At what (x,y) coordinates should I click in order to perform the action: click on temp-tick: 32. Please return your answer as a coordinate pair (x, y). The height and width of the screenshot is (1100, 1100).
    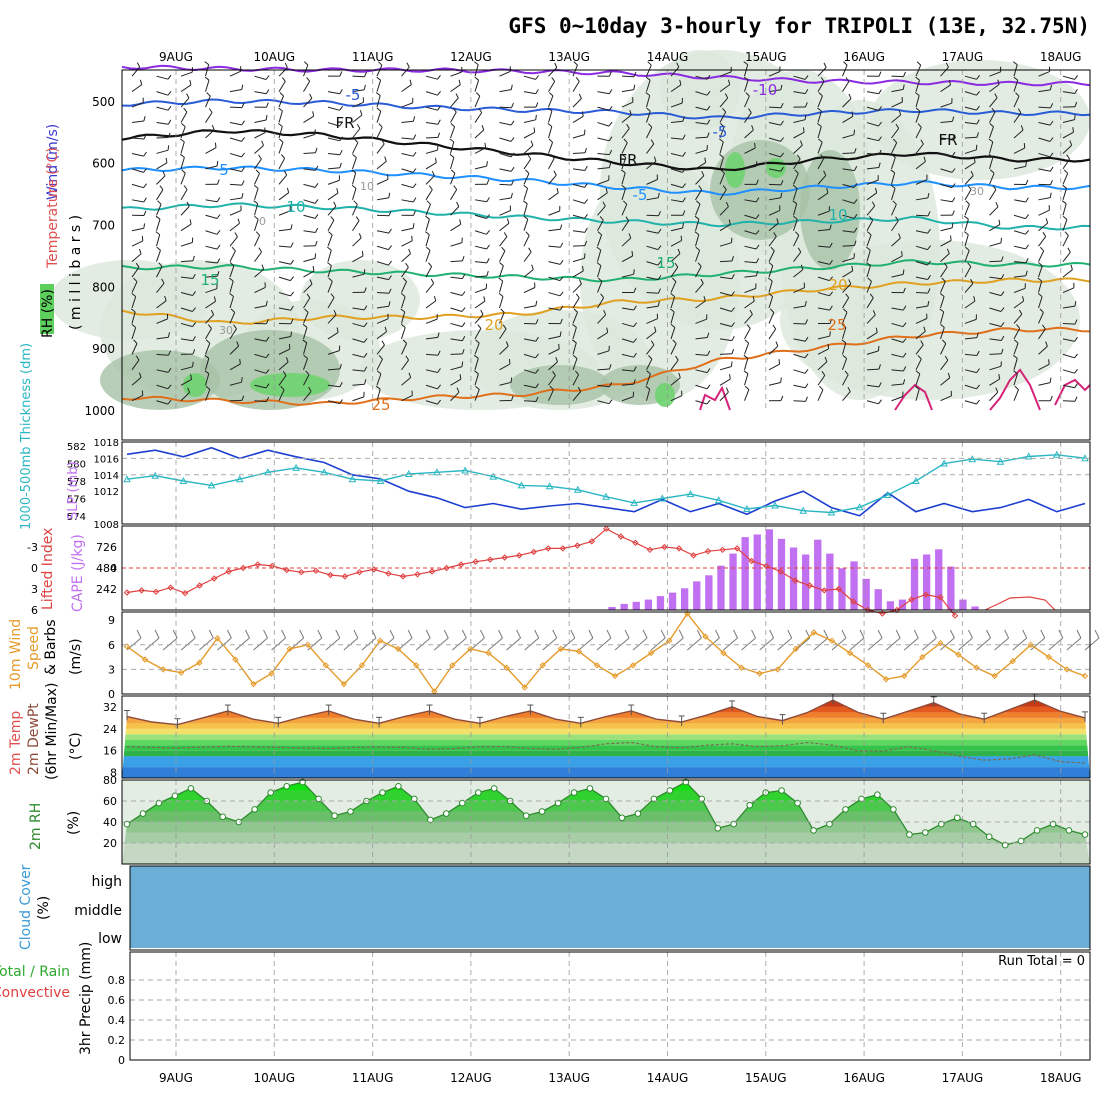
    Looking at the image, I should click on (110, 707).